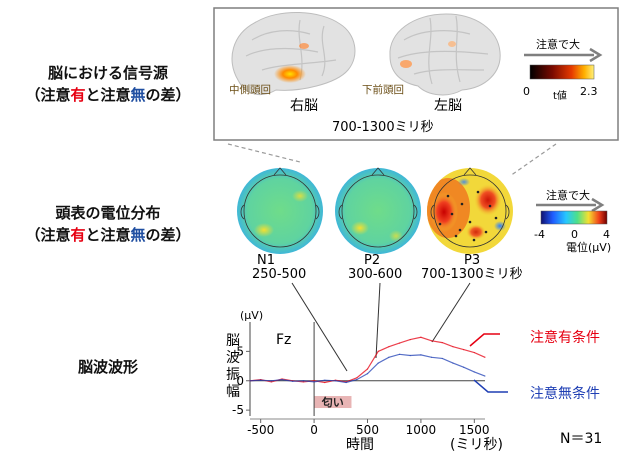  I want to click on topo-p3-name: P3, so click(472, 260).